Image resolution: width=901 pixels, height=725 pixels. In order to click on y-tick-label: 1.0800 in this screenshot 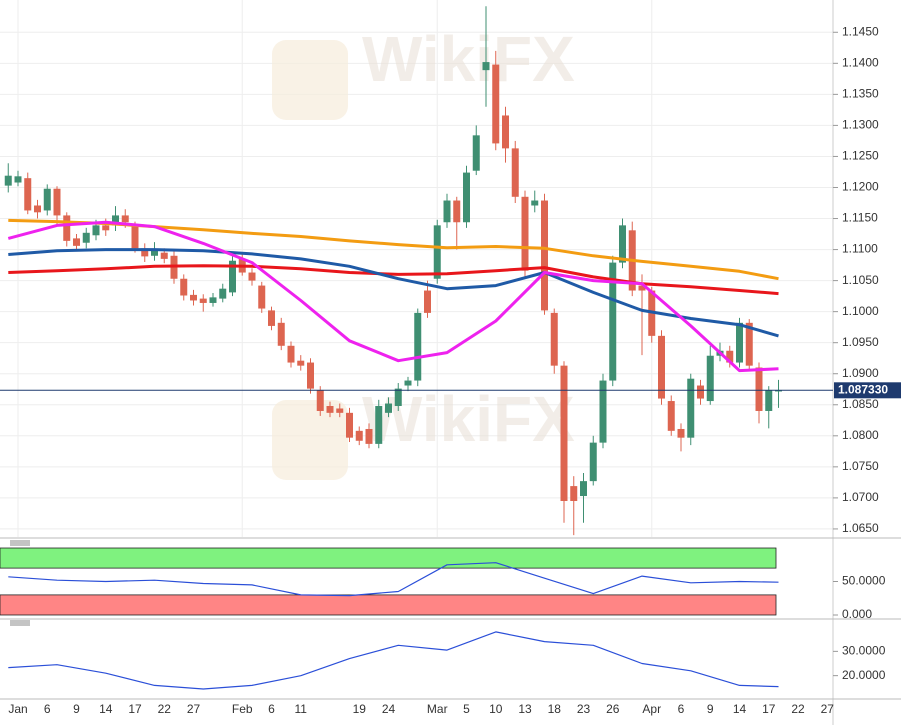, I will do `click(860, 435)`.